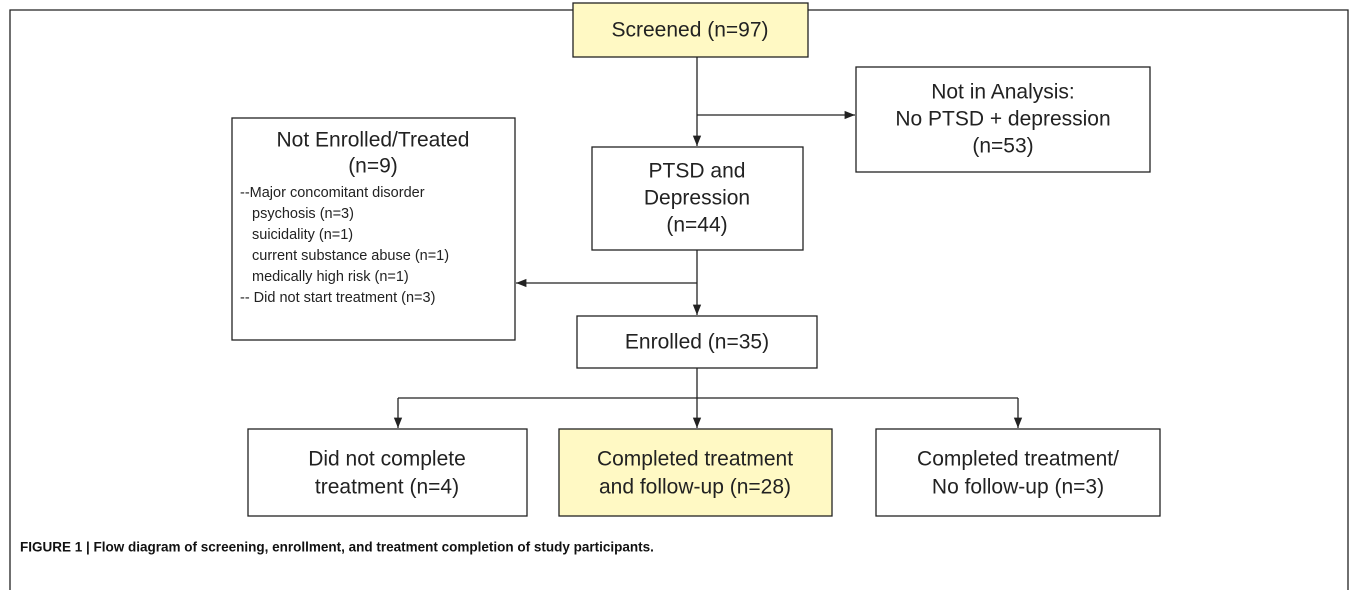 The height and width of the screenshot is (590, 1355). What do you see at coordinates (302, 235) in the screenshot?
I see `node-detail: suicidality (n=1)` at bounding box center [302, 235].